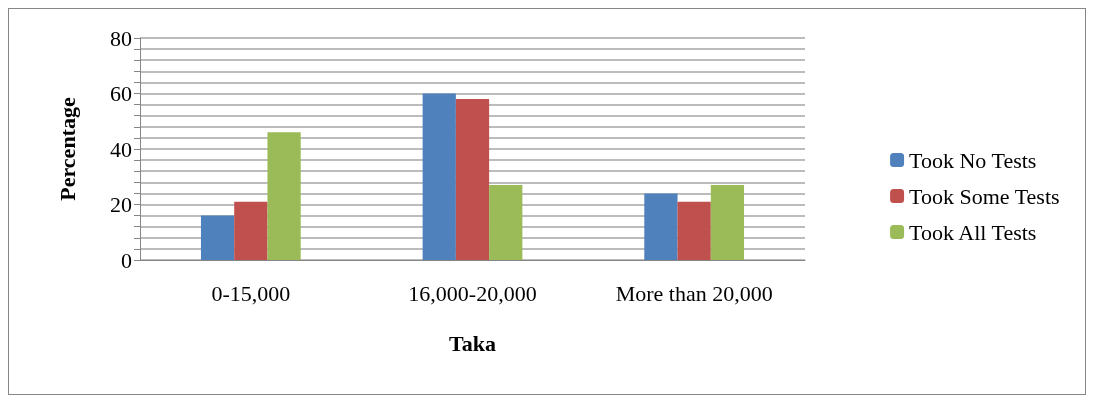 The height and width of the screenshot is (403, 1094). What do you see at coordinates (984, 196) in the screenshot?
I see `legend-label: Took Some Tests` at bounding box center [984, 196].